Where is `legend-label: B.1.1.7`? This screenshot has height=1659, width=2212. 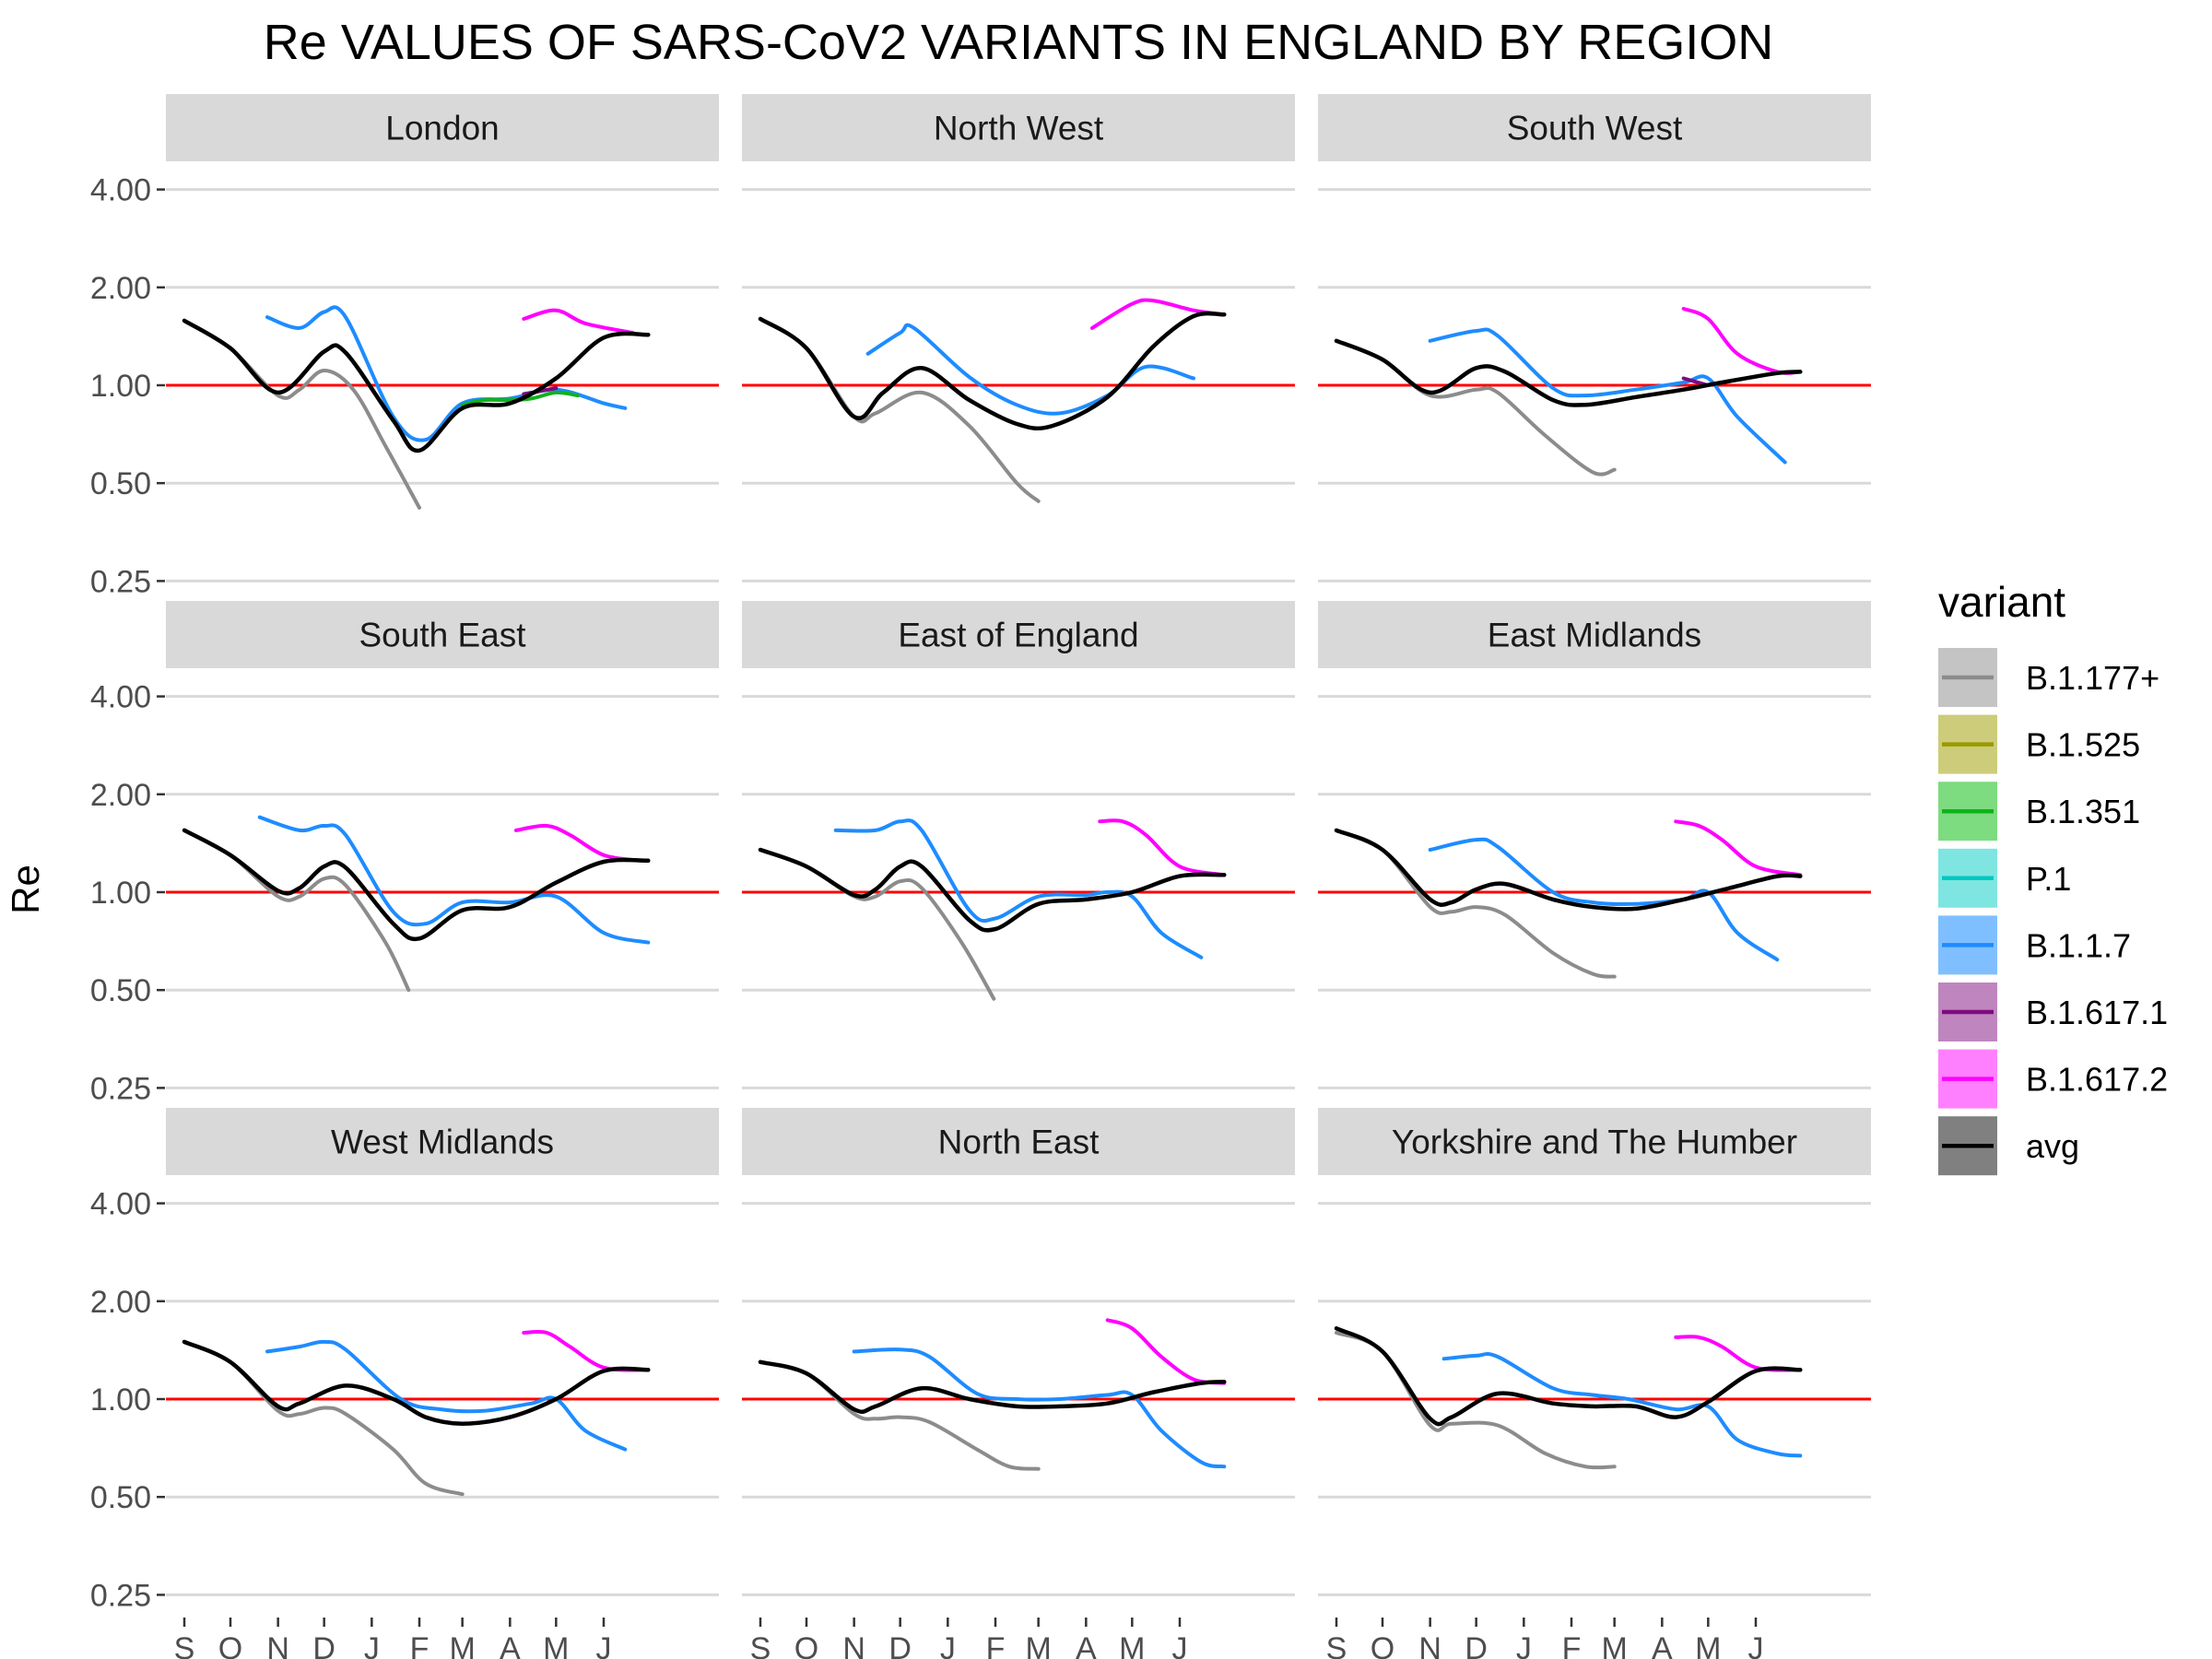 legend-label: B.1.1.7 is located at coordinates (2078, 945).